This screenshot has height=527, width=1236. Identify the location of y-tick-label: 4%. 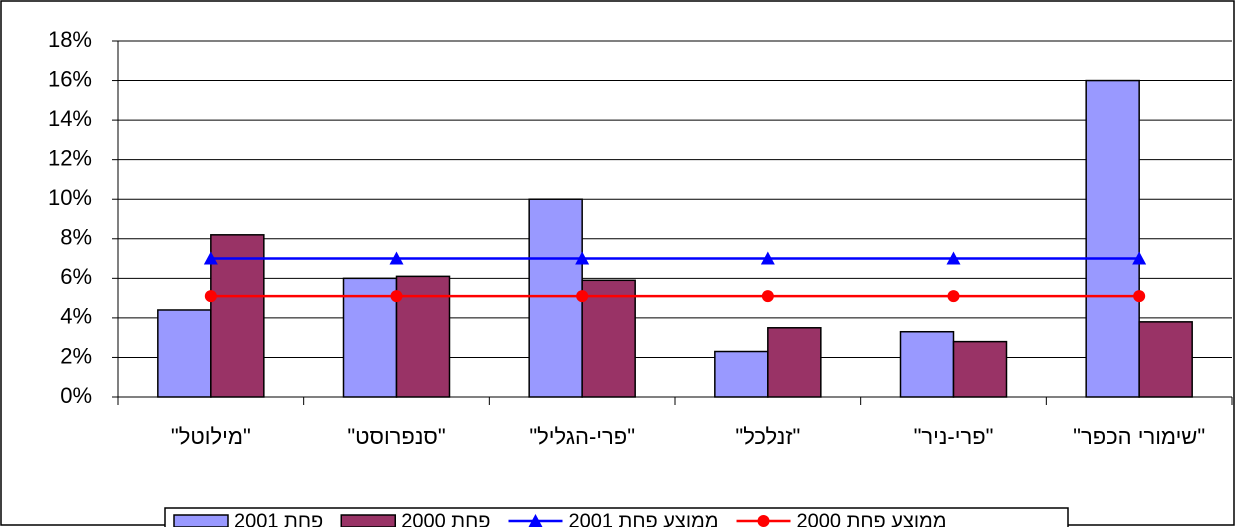
(76, 316).